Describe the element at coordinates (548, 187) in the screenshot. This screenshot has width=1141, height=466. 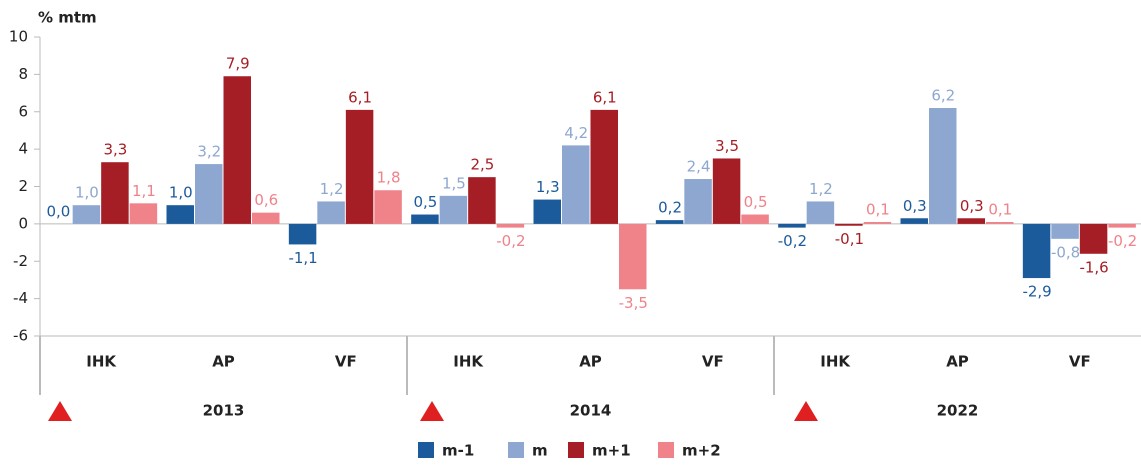
I see `data-label: 1,3` at that location.